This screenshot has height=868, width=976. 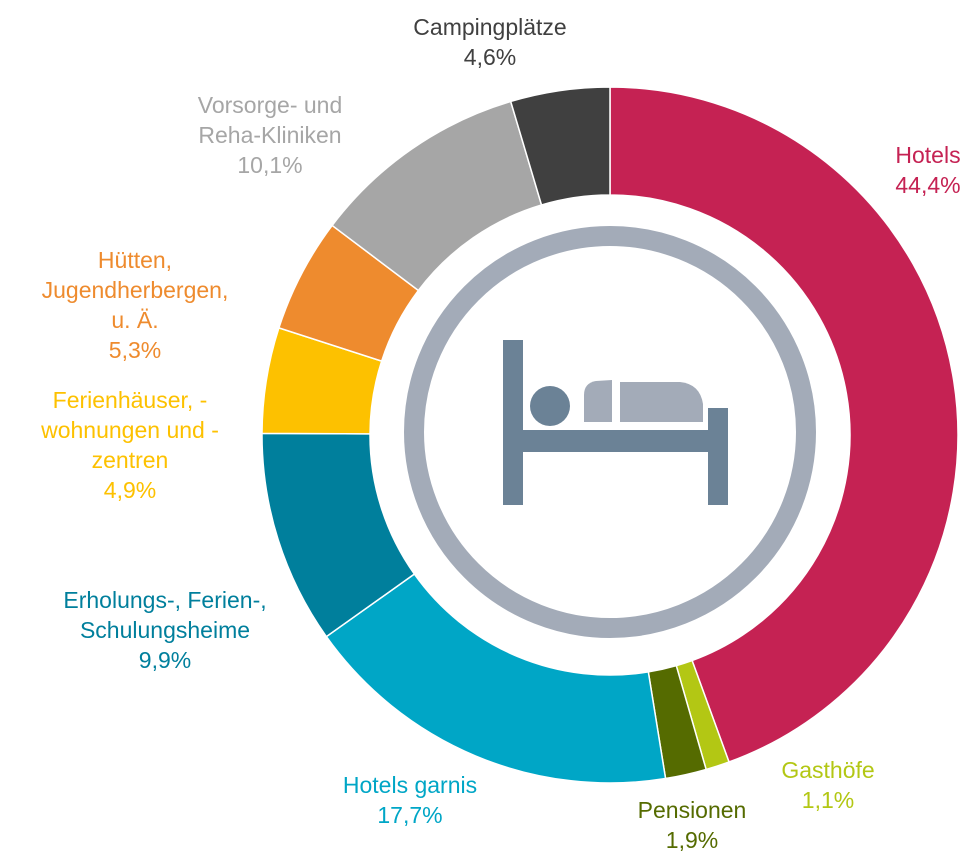 What do you see at coordinates (410, 785) in the screenshot?
I see `category-name: Hotels garnis` at bounding box center [410, 785].